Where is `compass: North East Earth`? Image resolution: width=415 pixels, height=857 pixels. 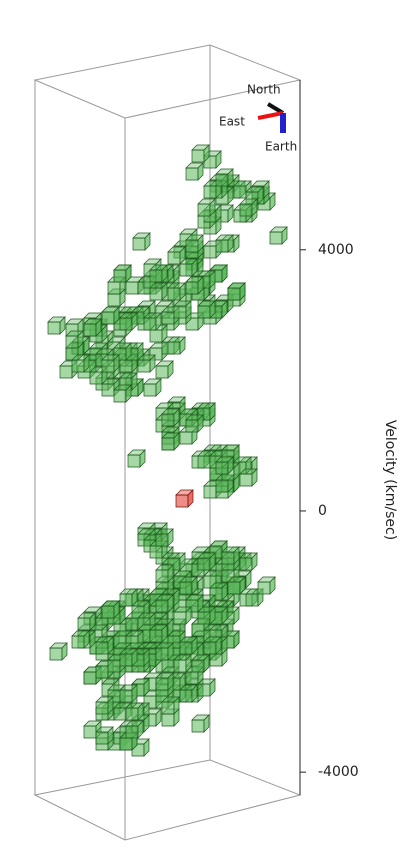 compass: North East Earth is located at coordinates (258, 118).